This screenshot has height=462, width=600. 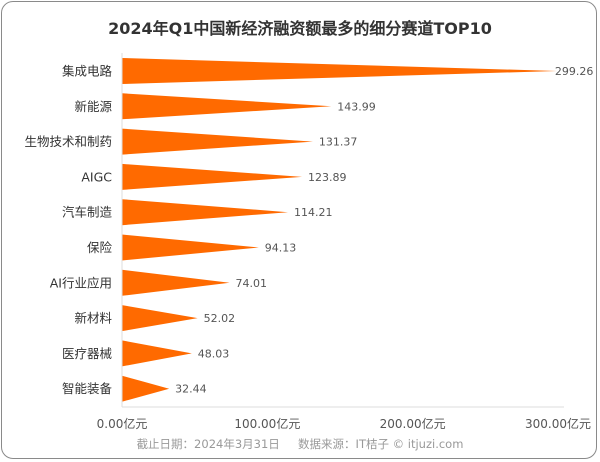 What do you see at coordinates (327, 177) in the screenshot?
I see `value-label: 123.89` at bounding box center [327, 177].